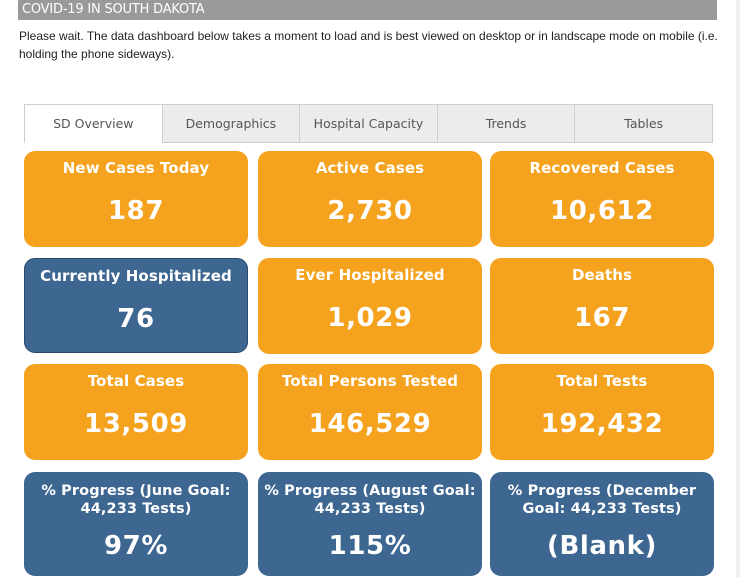  I want to click on vertical-scrollbar, so click(738, 288).